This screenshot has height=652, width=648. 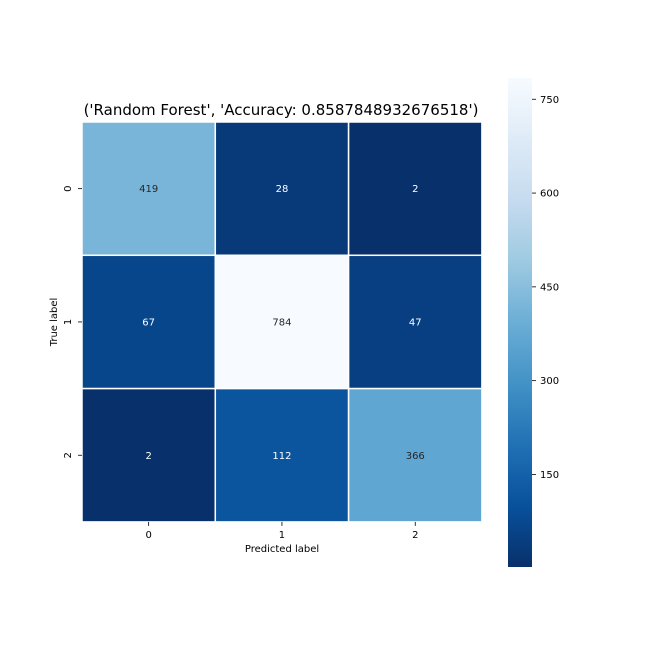 I want to click on colorbar-tick-label: 450, so click(x=549, y=287).